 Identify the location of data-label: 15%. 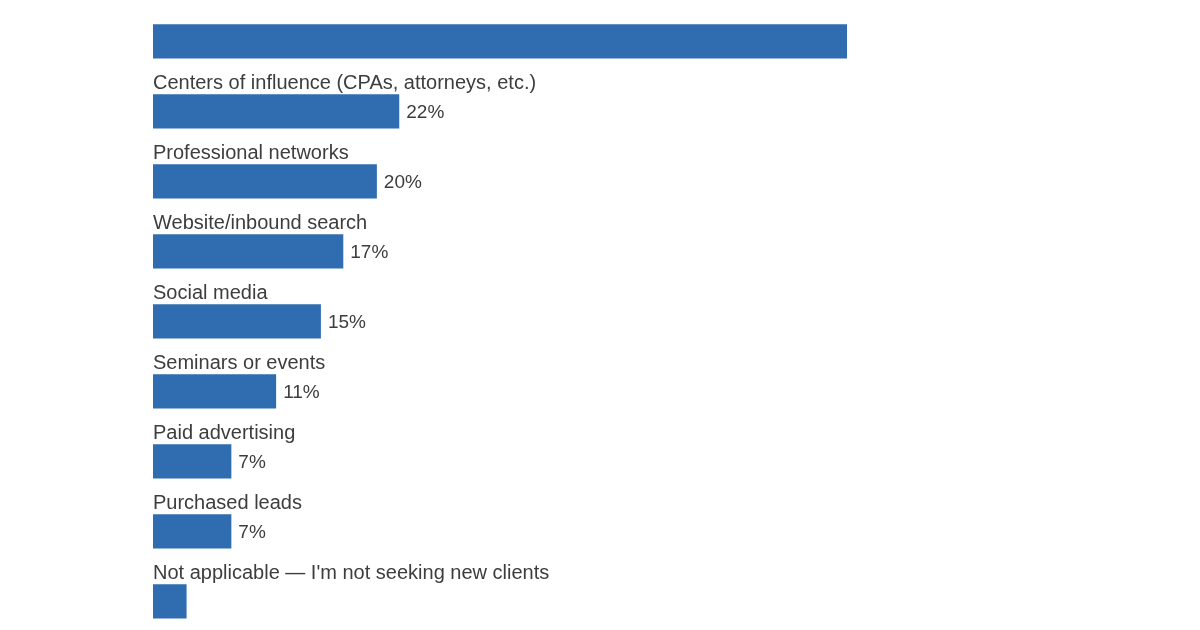
(347, 321).